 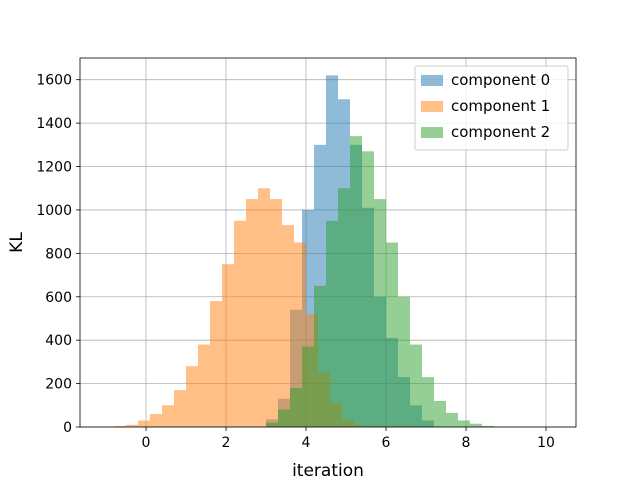 What do you see at coordinates (500, 80) in the screenshot?
I see `legend-label: component 0` at bounding box center [500, 80].